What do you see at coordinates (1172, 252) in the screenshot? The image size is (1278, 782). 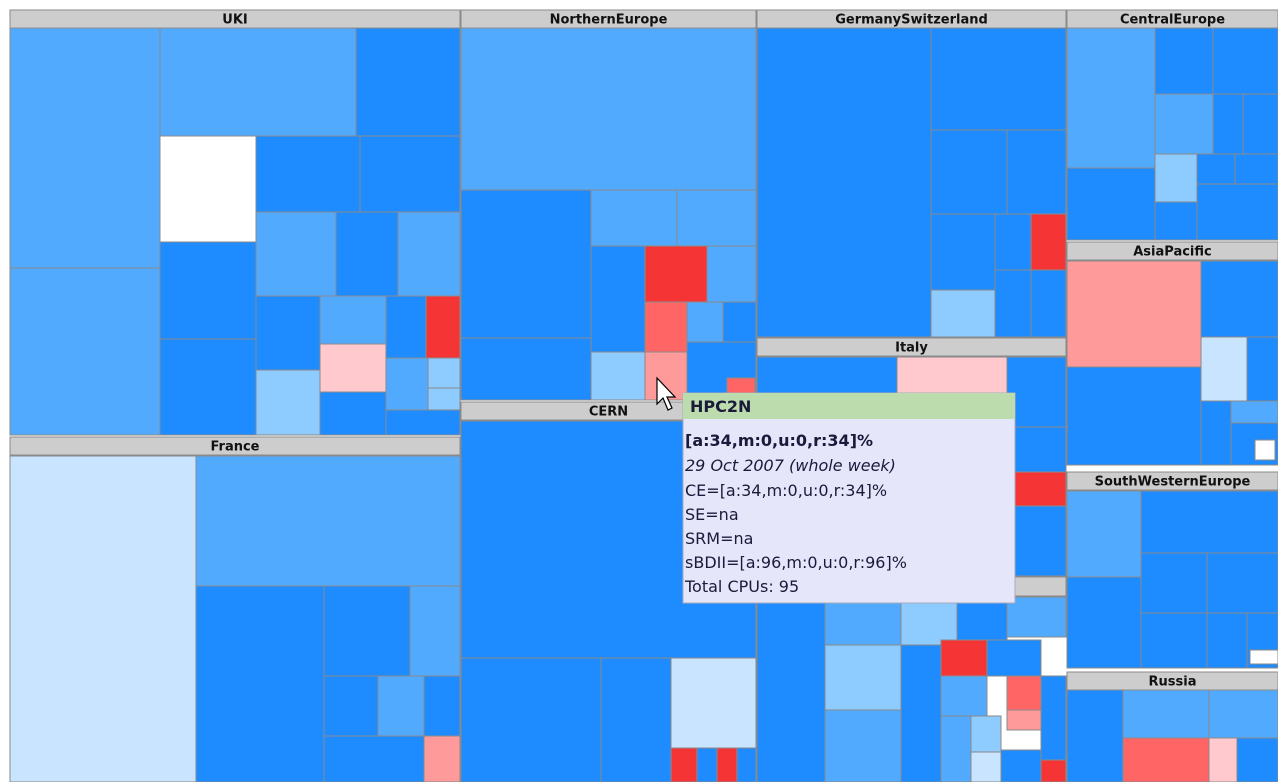 I see `region-label: AsiaPacific` at bounding box center [1172, 252].